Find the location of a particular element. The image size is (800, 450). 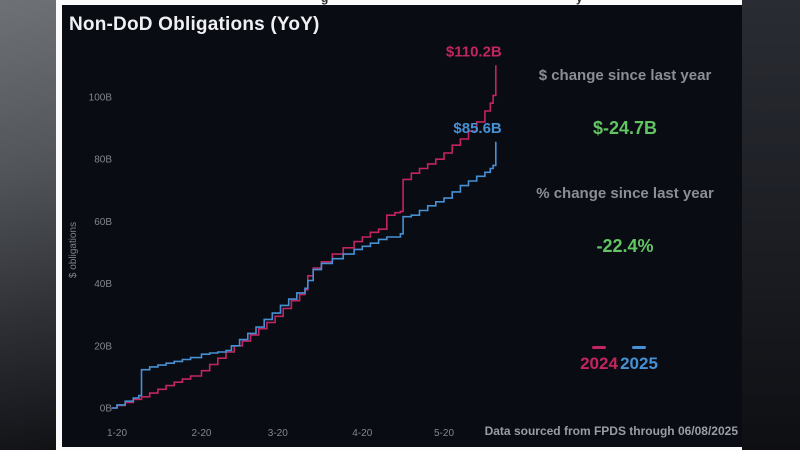

end-label-2024: $110.2B is located at coordinates (474, 51).